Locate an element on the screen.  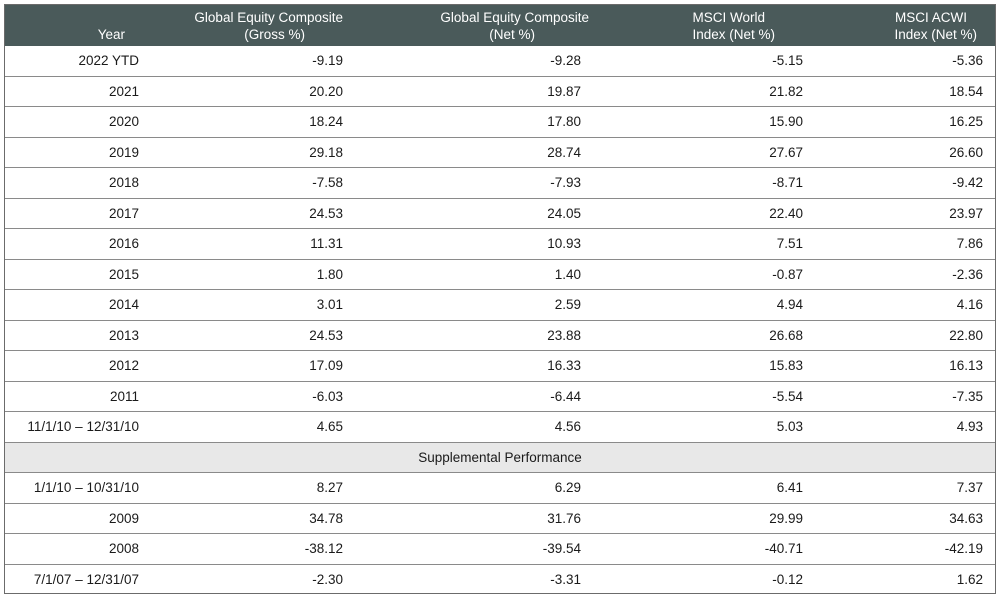
table-row: 7/1/07 – 12/31/07 -2.30 -3.31 -0.12 1.62 is located at coordinates (500, 580).